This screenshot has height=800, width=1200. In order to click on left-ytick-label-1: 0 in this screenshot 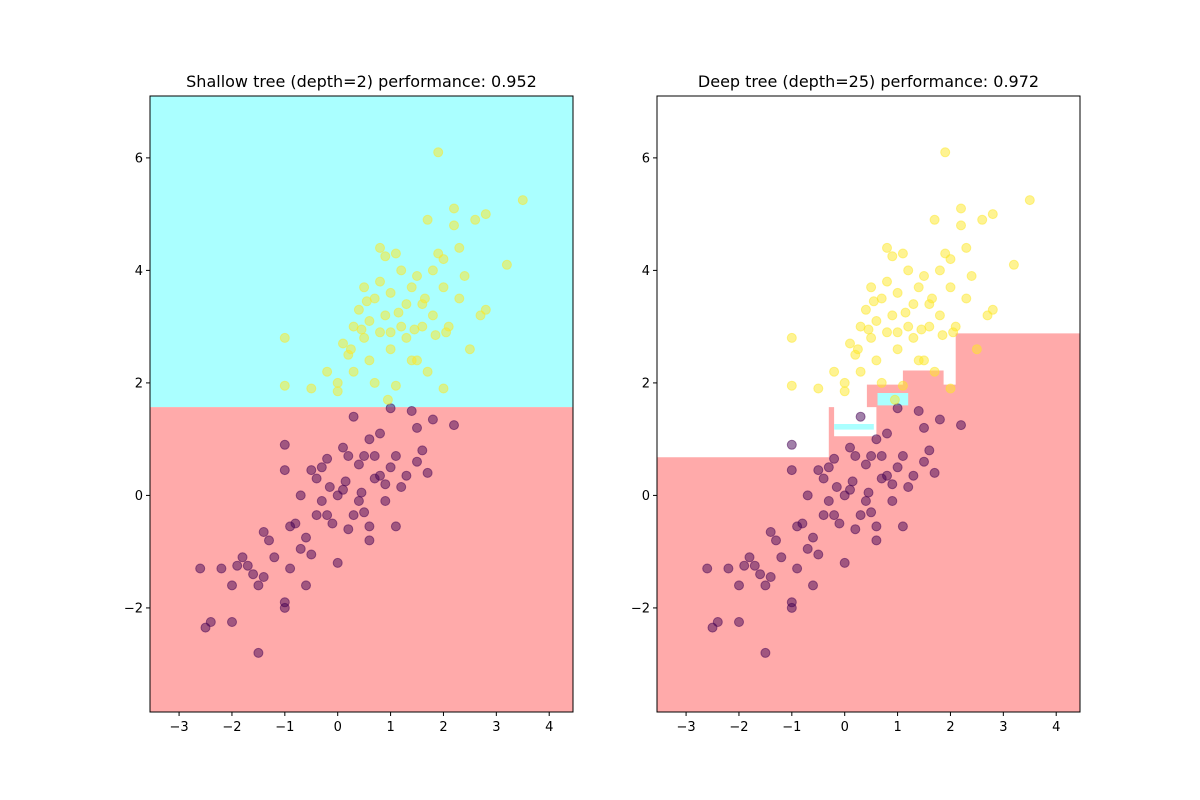, I will do `click(139, 496)`.